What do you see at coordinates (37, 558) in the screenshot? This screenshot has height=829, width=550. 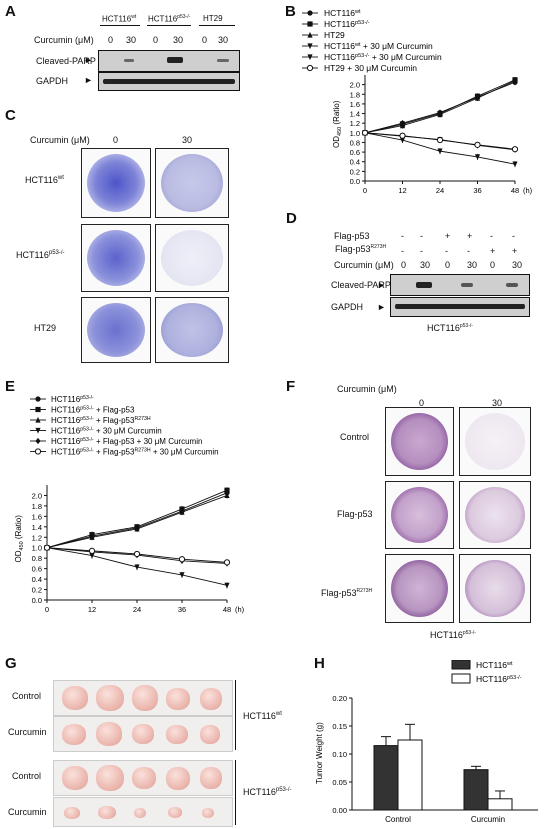 I see `e-ytick-label: 0.8` at bounding box center [37, 558].